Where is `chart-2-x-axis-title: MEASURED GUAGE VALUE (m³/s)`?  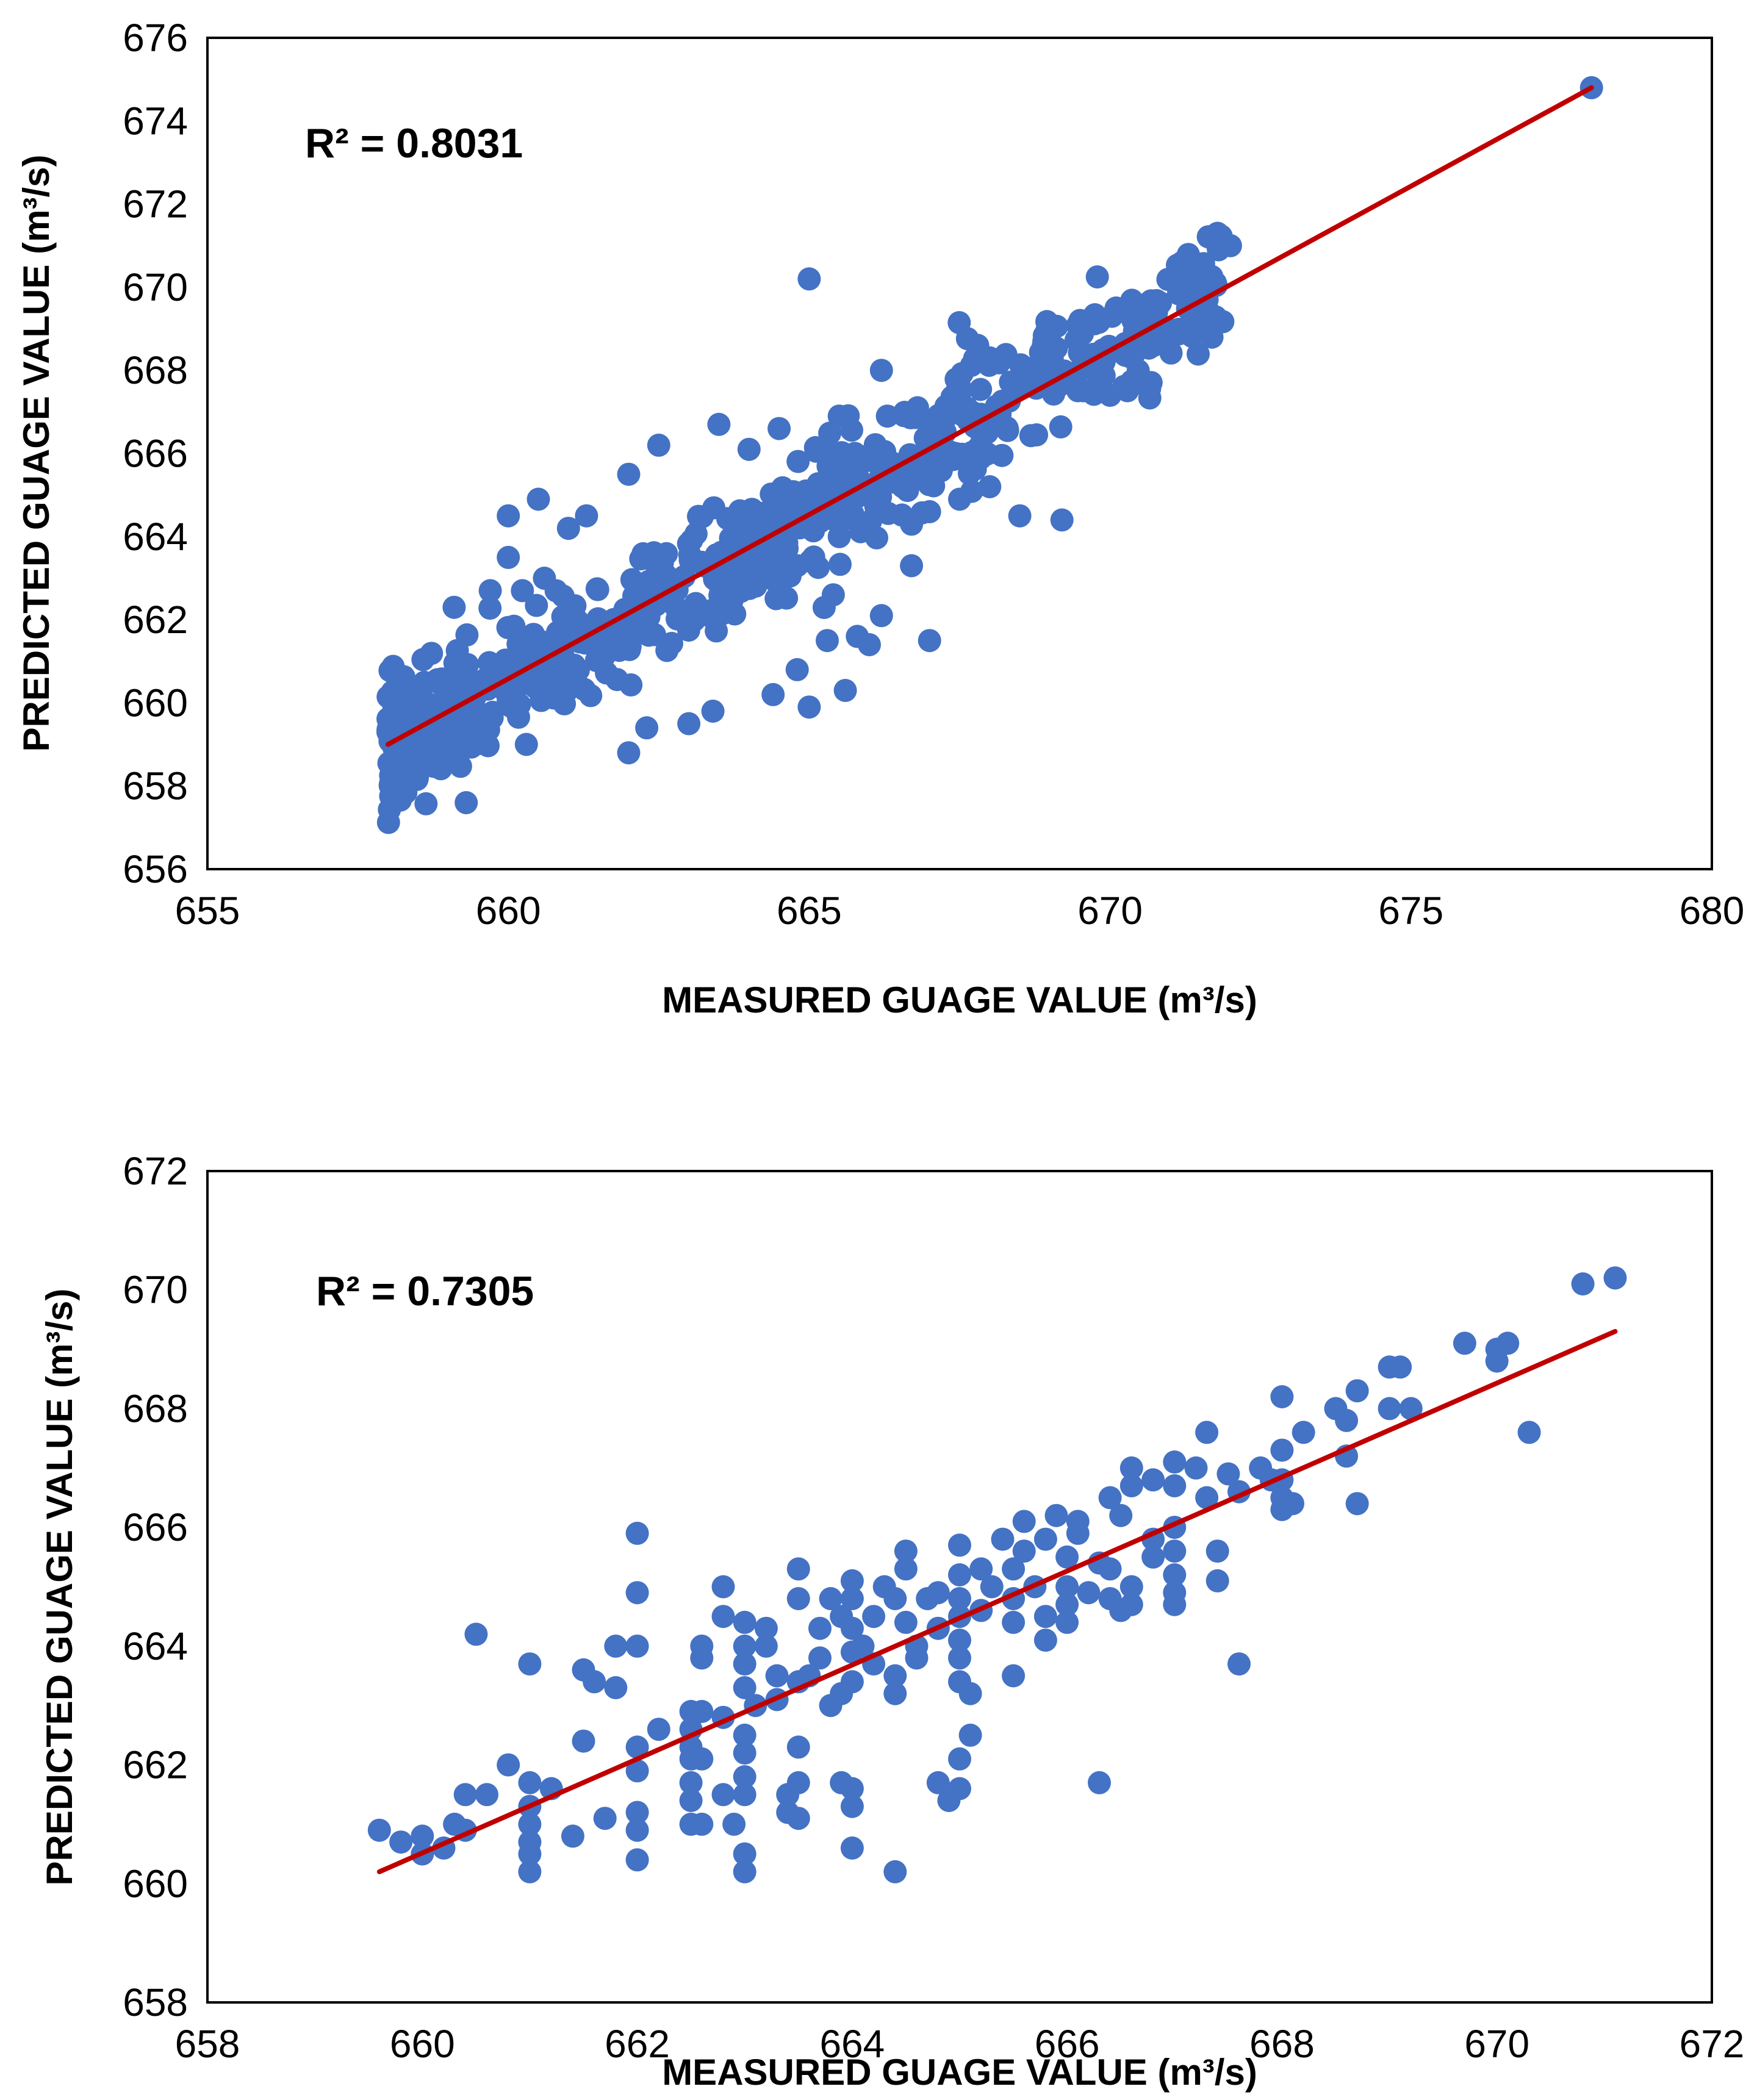 chart-2-x-axis-title: MEASURED GUAGE VALUE (m³/s) is located at coordinates (959, 2072).